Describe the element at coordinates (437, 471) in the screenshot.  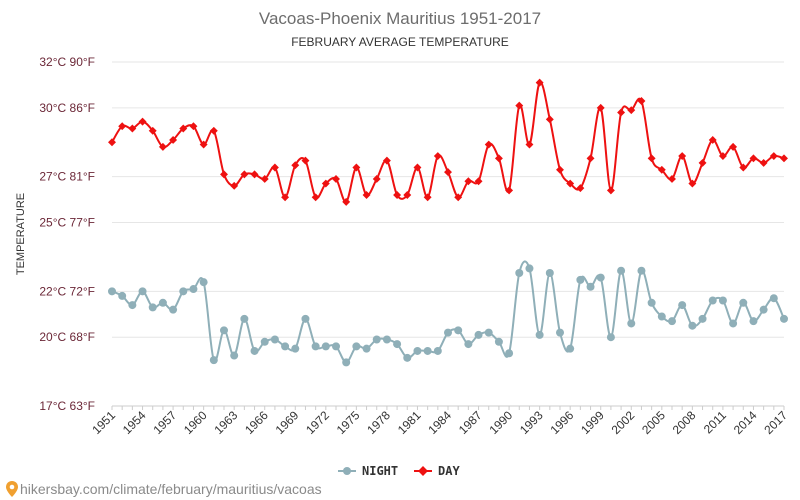
I see `legend-item-day: DAY` at that location.